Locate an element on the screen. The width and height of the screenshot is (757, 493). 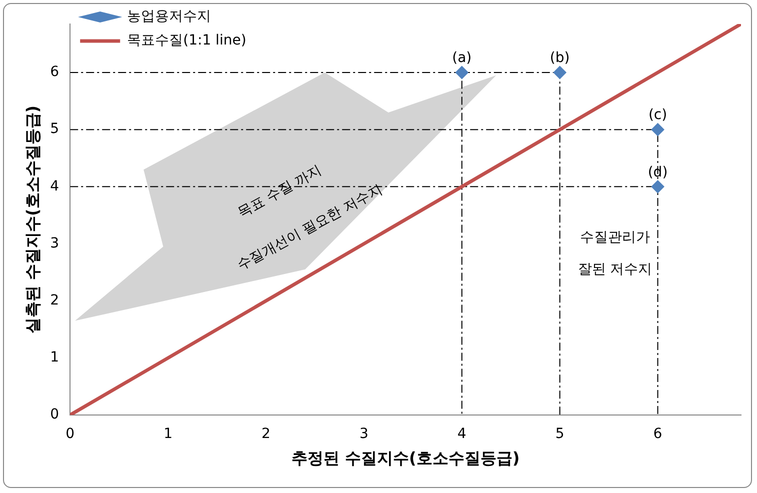
legend-label: 목표수질(1:1 line) is located at coordinates (186, 40).